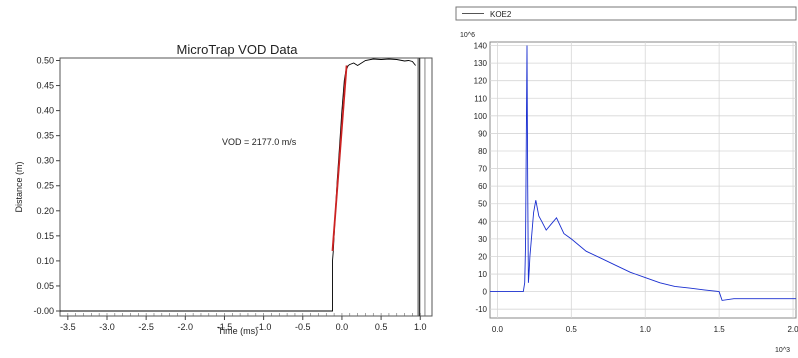  I want to click on vod-y-tick-label: 0.25, so click(45, 186).